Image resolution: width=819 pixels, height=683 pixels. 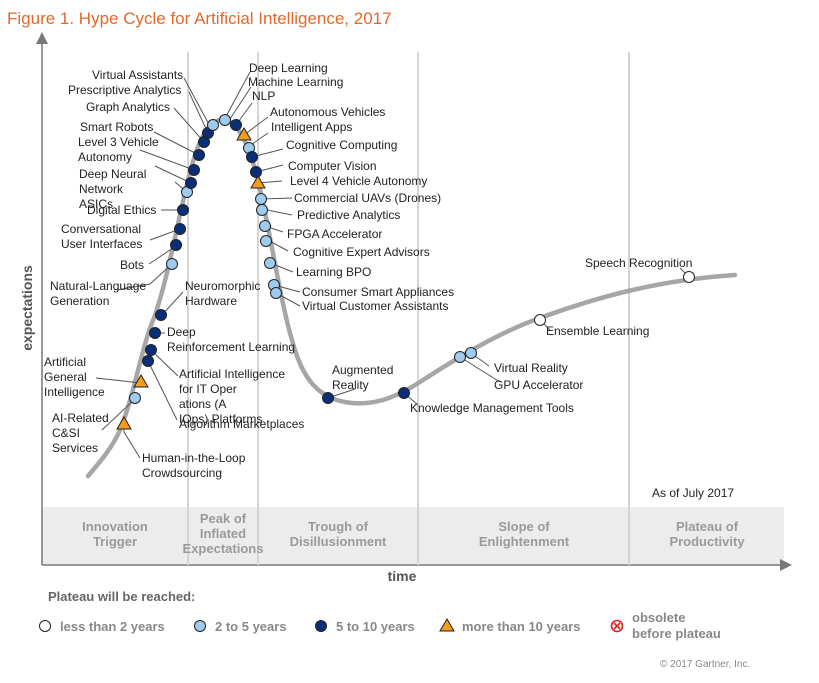 I want to click on legend-label: 5 to 10 years, so click(x=375, y=626).